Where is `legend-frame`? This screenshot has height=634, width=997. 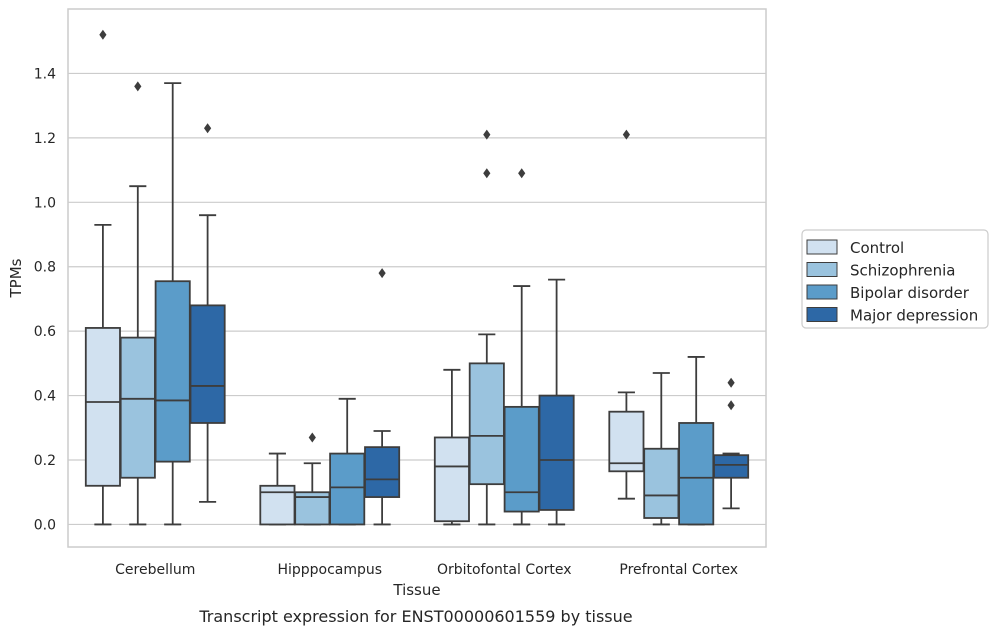
legend-frame is located at coordinates (895, 279).